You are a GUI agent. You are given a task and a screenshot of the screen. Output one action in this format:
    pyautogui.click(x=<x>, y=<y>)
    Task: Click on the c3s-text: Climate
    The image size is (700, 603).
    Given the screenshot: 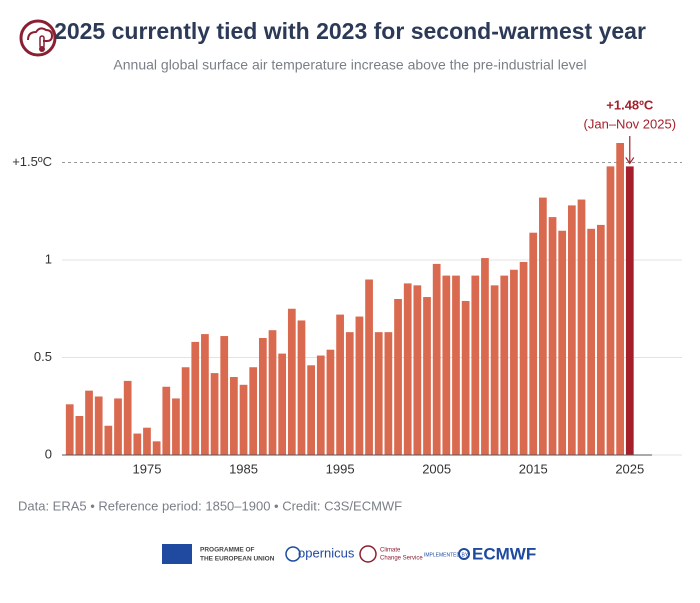 What is the action you would take?
    pyautogui.click(x=390, y=551)
    